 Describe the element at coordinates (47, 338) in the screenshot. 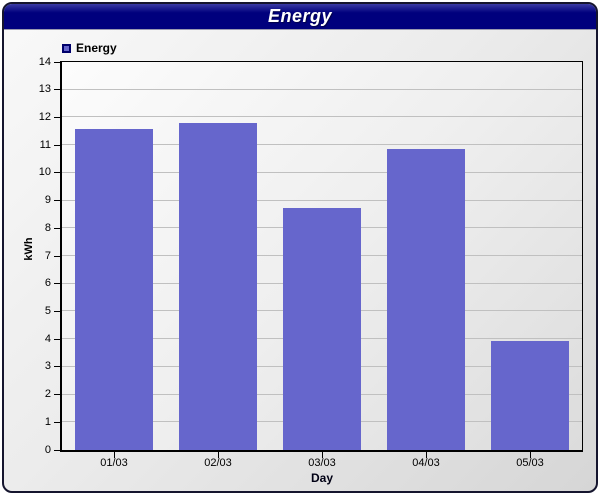

I see `y-tick-label-4: 4` at that location.